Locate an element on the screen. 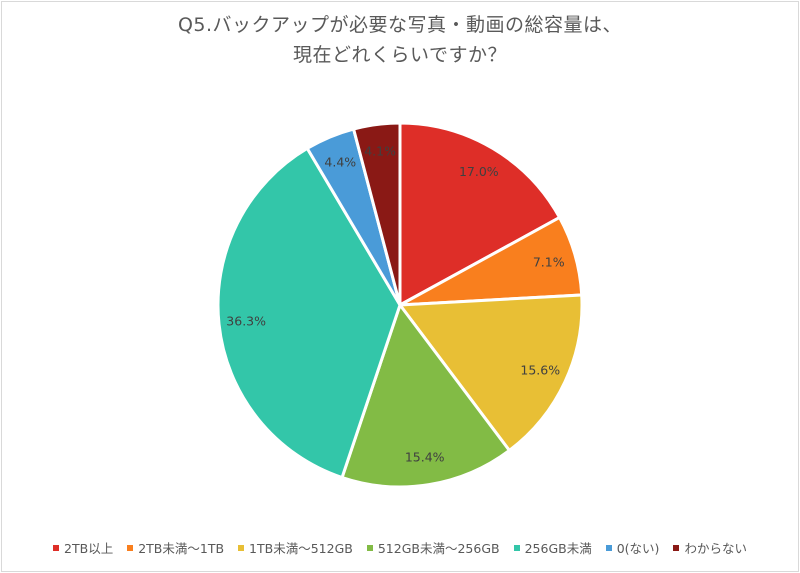 This screenshot has width=800, height=573. legend-item-unknown: わからない is located at coordinates (710, 547).